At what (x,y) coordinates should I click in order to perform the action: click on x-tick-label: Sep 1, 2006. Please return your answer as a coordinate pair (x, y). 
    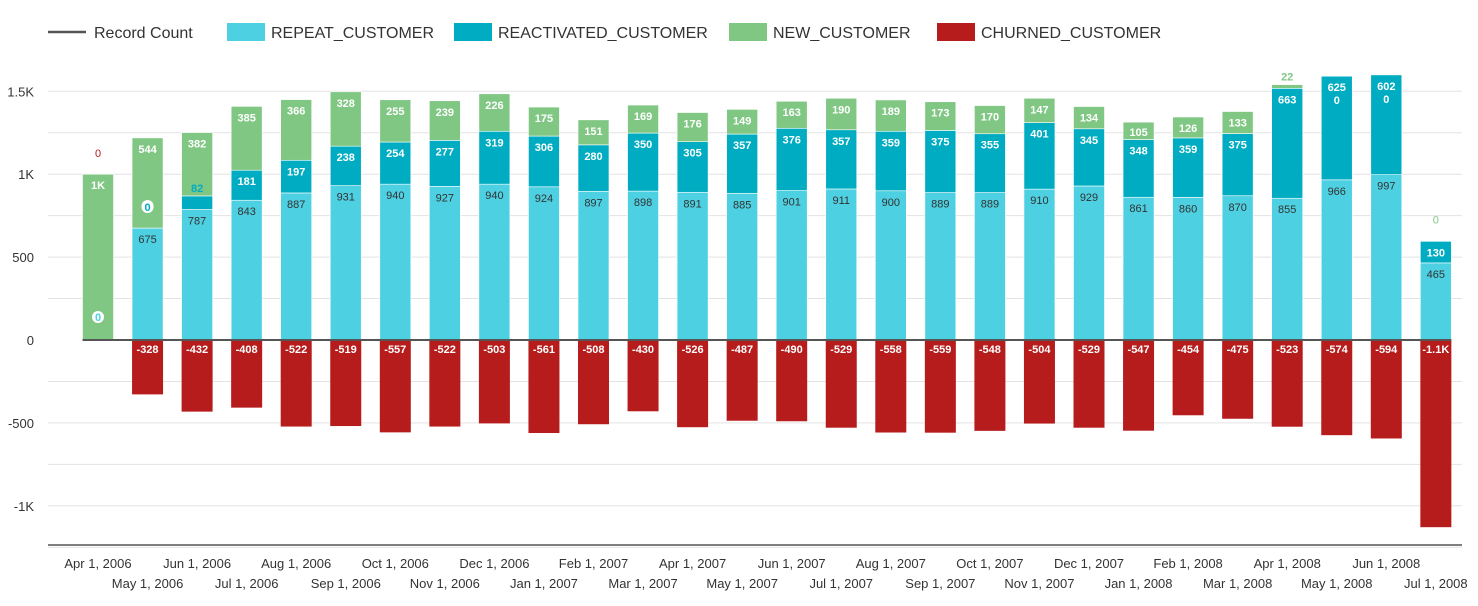
    Looking at the image, I should click on (346, 583).